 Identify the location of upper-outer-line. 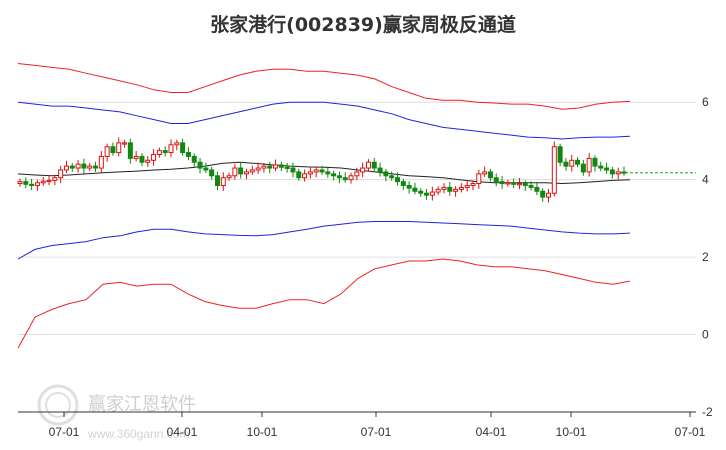
(324, 86).